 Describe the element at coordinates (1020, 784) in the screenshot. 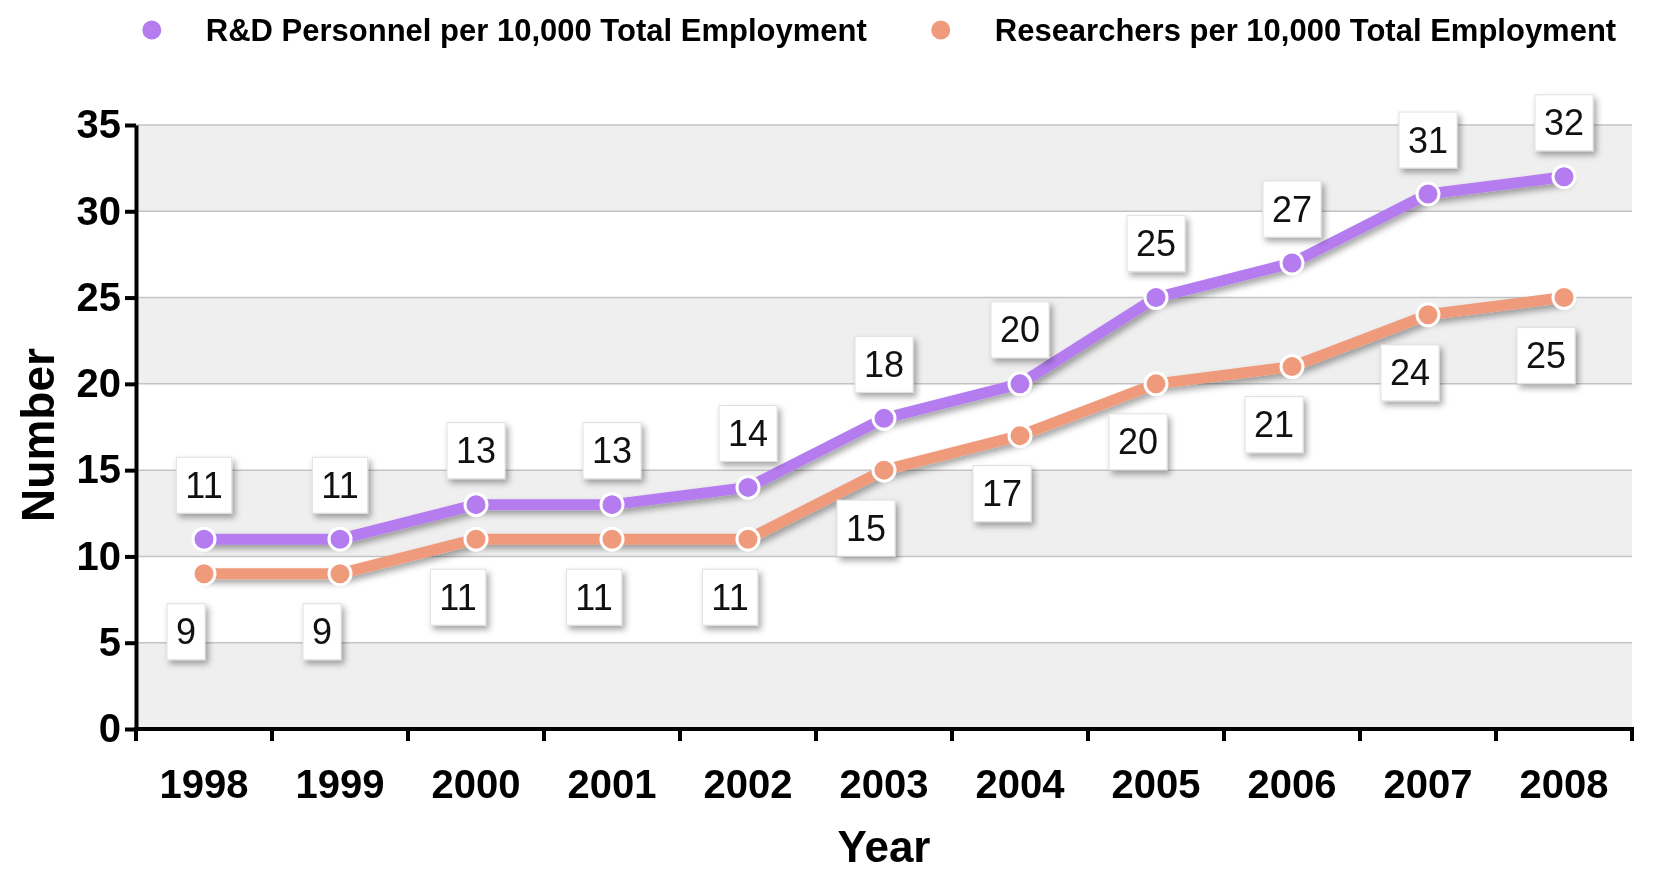

I see `x-tick-label: 2004` at that location.